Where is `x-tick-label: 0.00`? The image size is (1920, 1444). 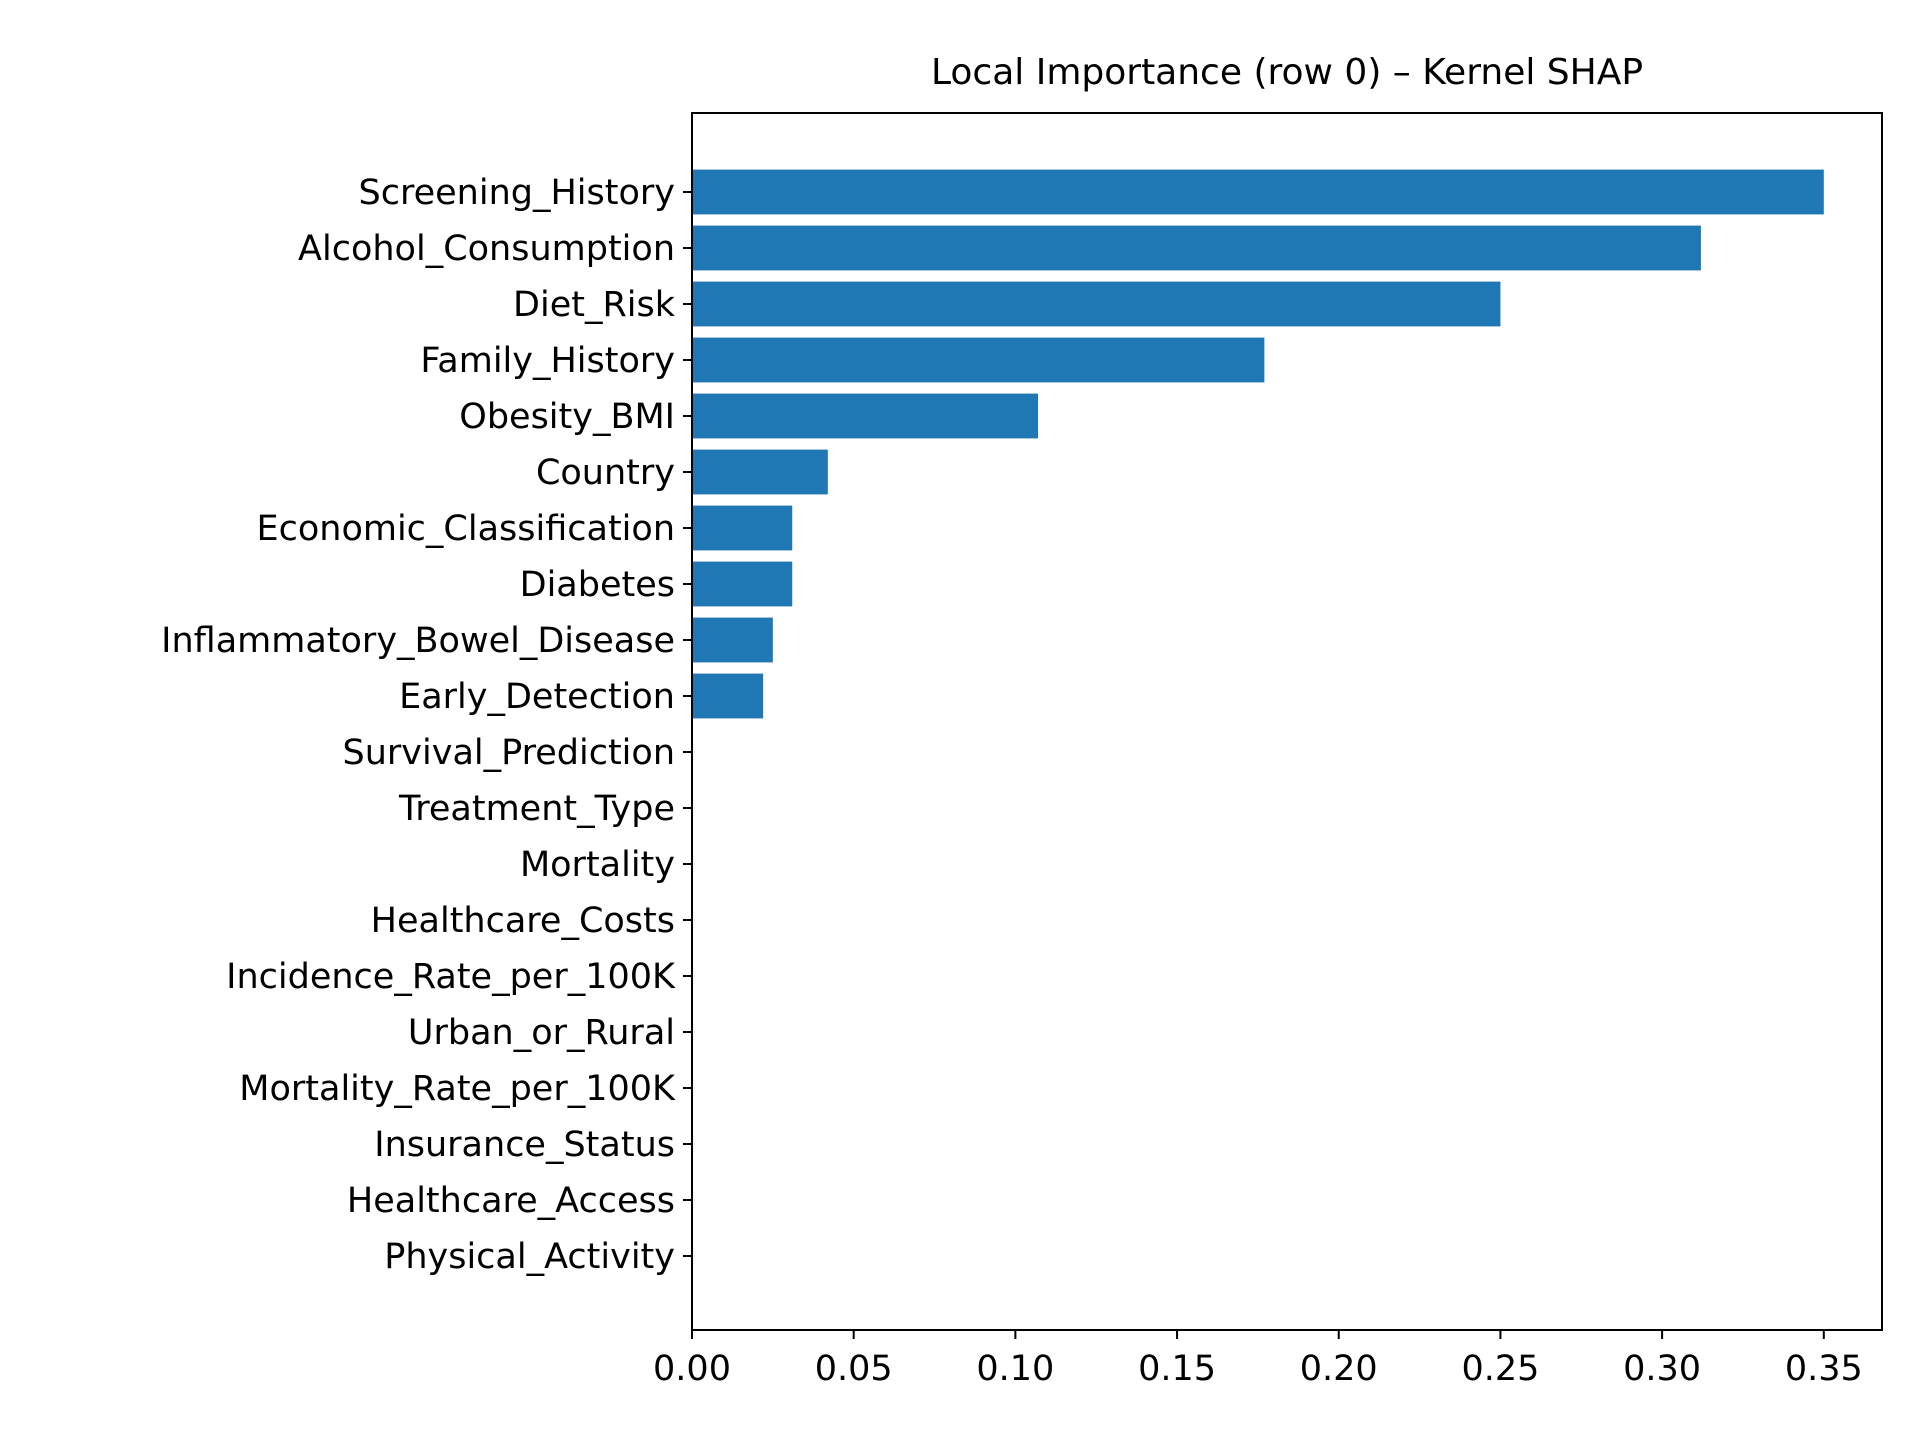
x-tick-label: 0.00 is located at coordinates (692, 1369).